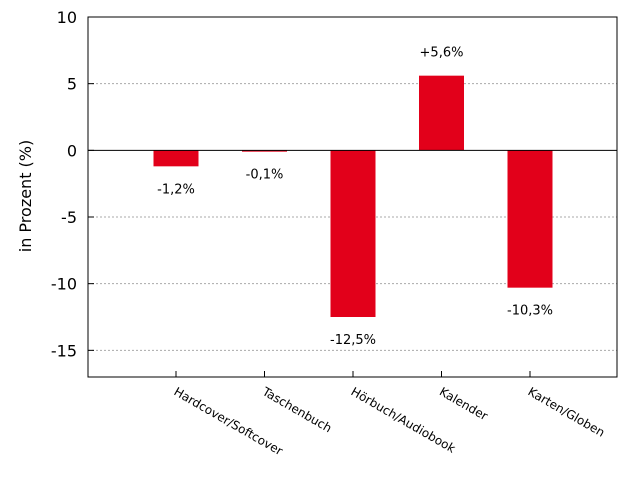  I want to click on y-tick-label: 5, so click(72, 84).